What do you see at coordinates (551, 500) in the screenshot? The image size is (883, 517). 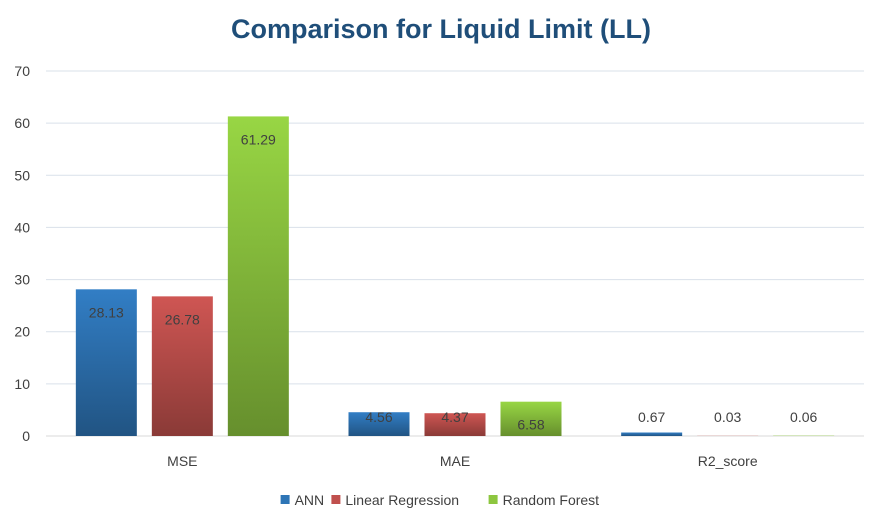 I see `legend-label: Random Forest` at bounding box center [551, 500].